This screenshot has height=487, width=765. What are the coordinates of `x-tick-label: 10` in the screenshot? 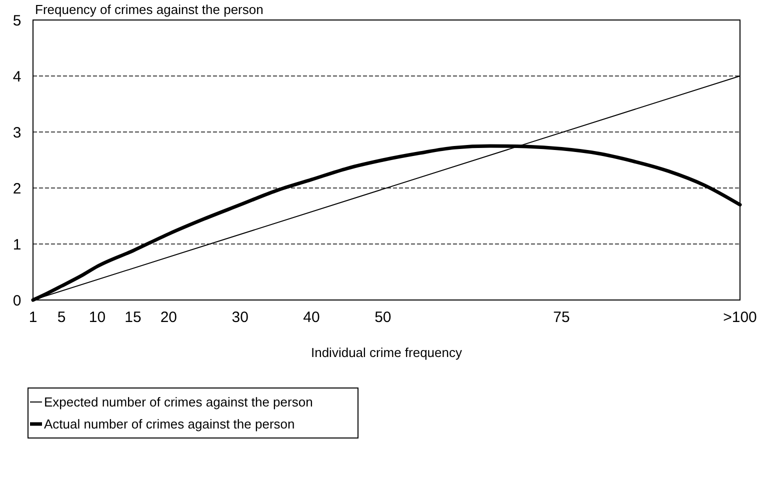 It's located at (97, 317).